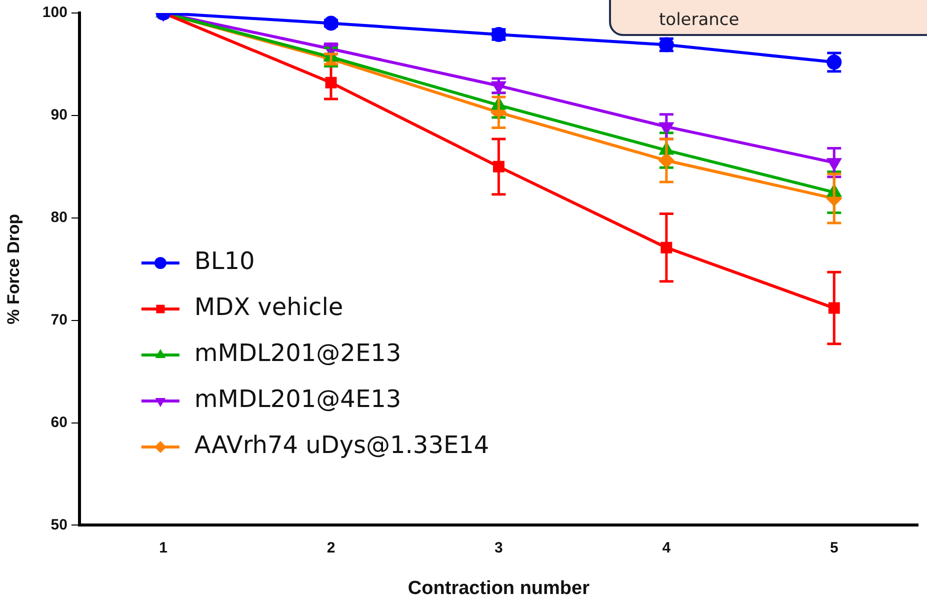 Image resolution: width=927 pixels, height=604 pixels. I want to click on x-tick-label: 1, so click(163, 547).